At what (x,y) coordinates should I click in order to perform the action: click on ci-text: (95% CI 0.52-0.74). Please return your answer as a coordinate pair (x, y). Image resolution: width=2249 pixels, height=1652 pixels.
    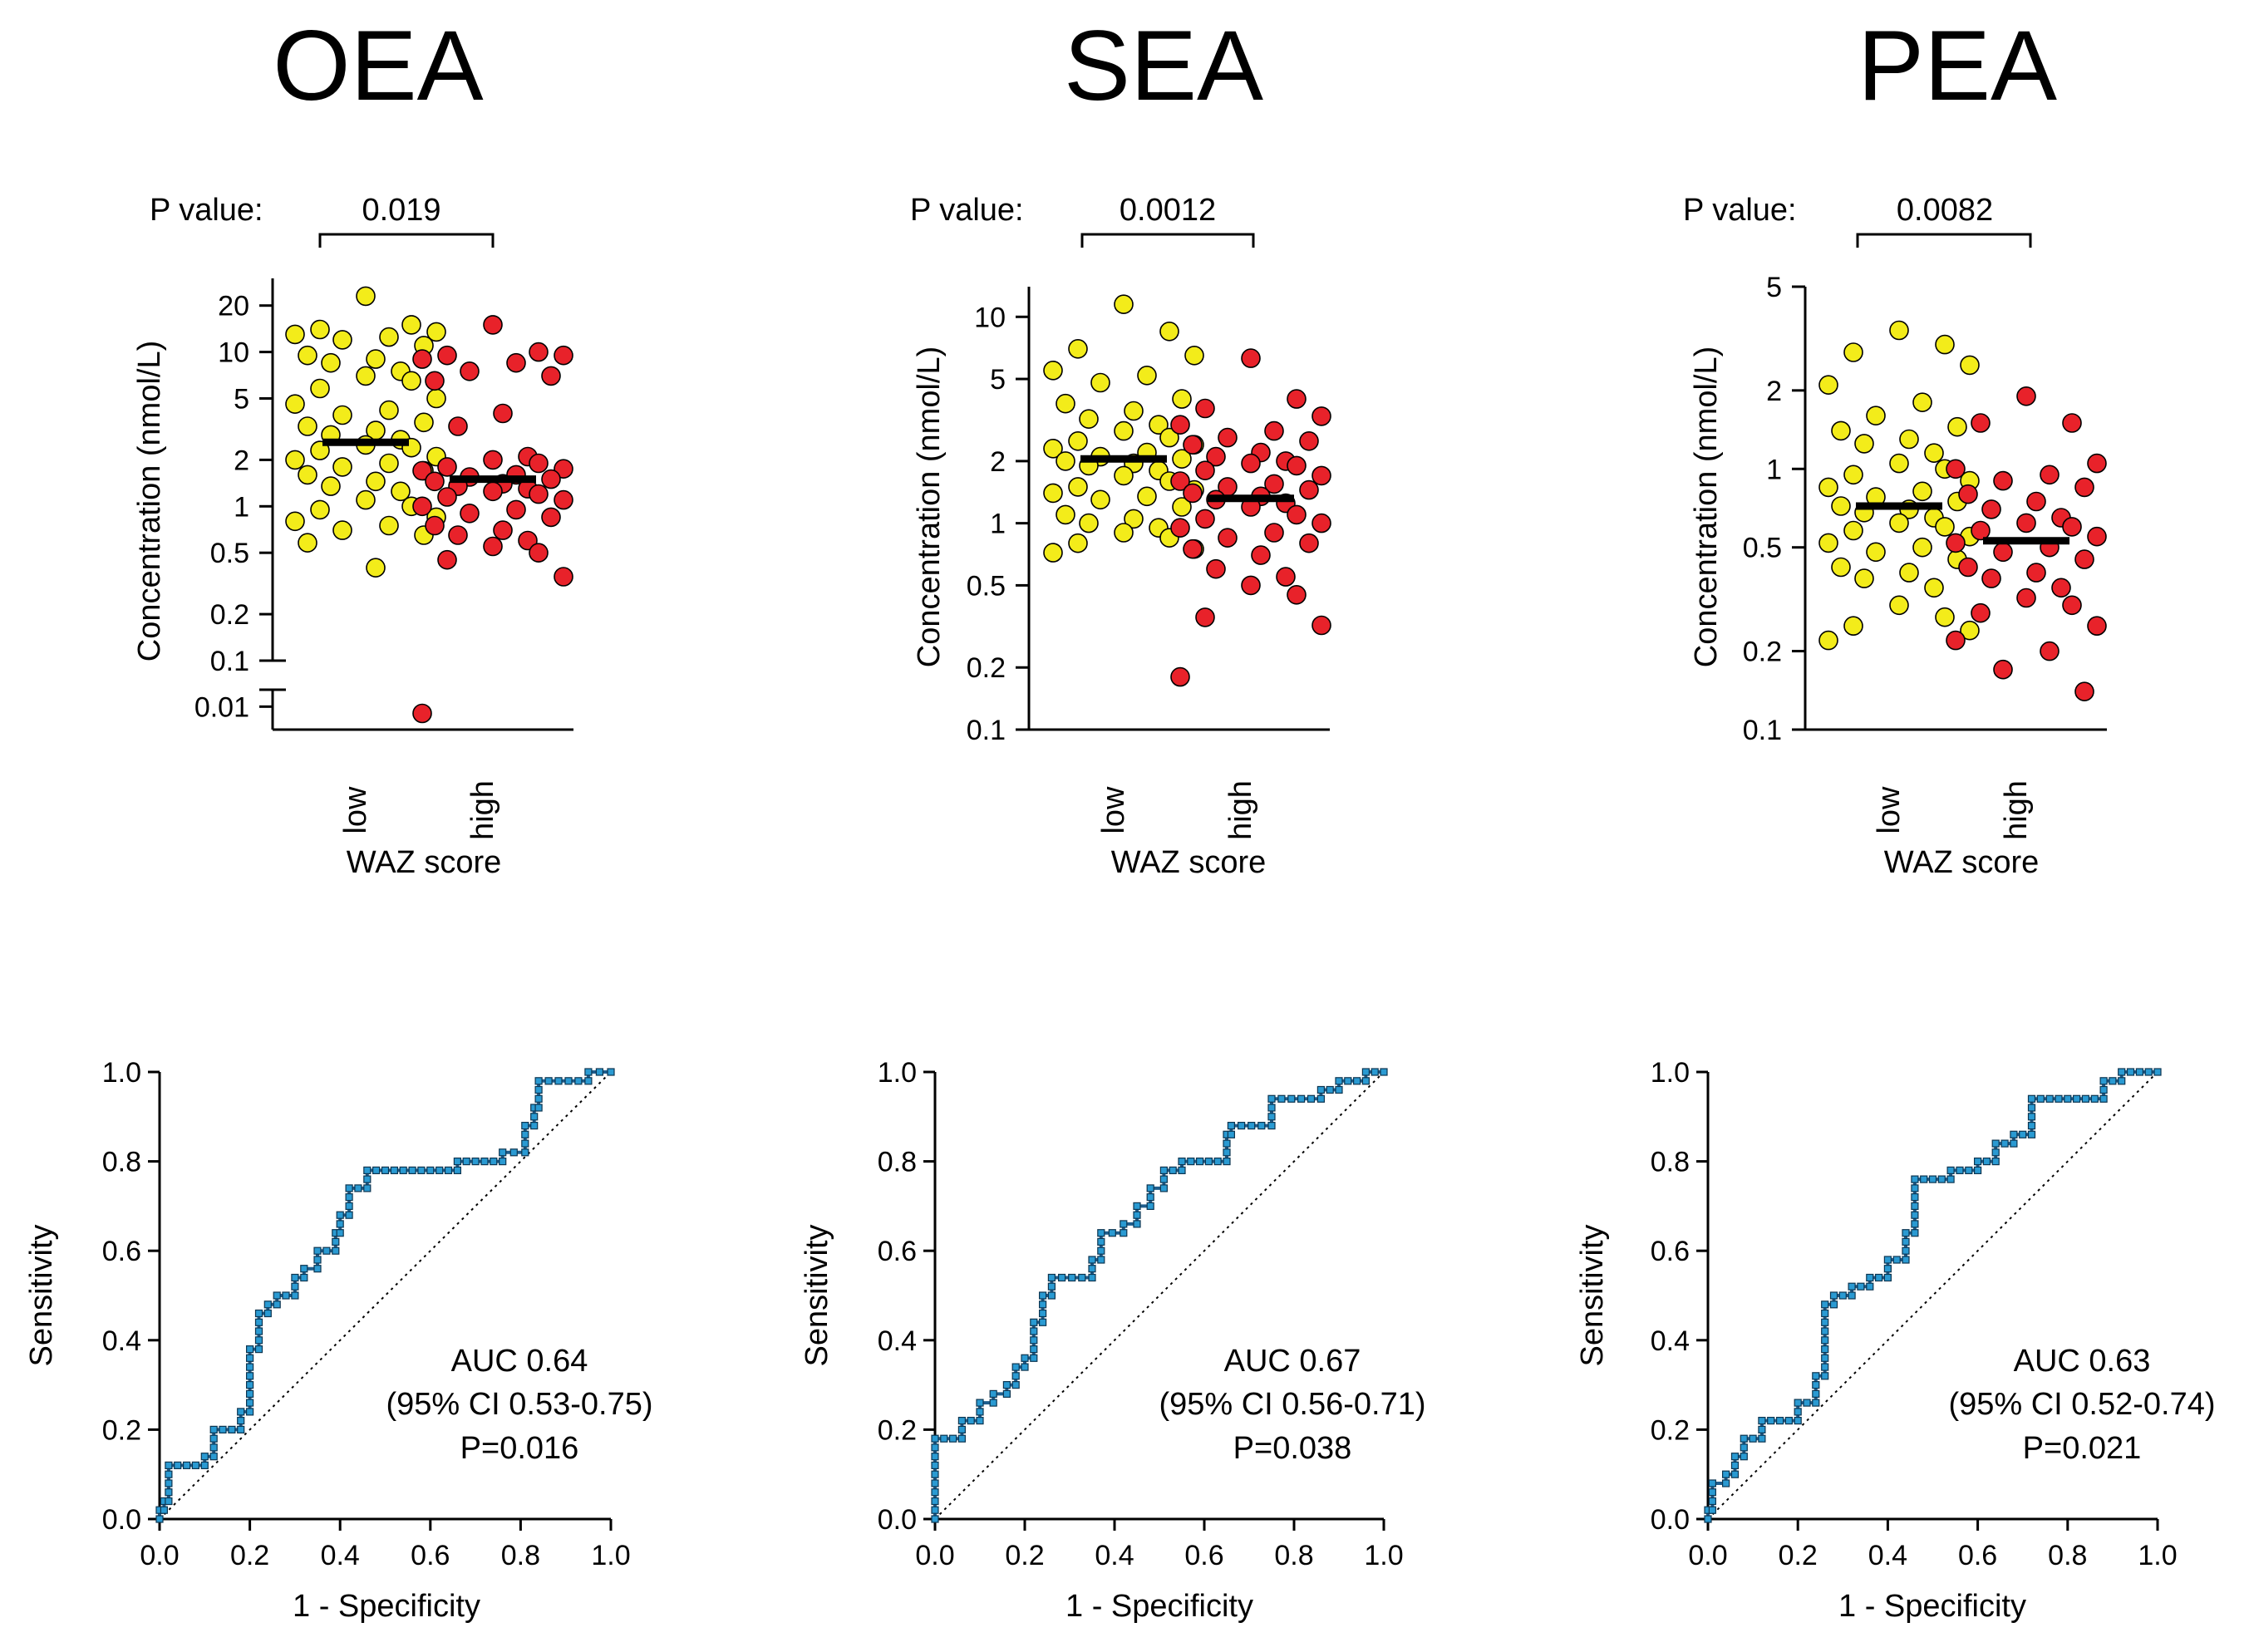
    Looking at the image, I should click on (2081, 1404).